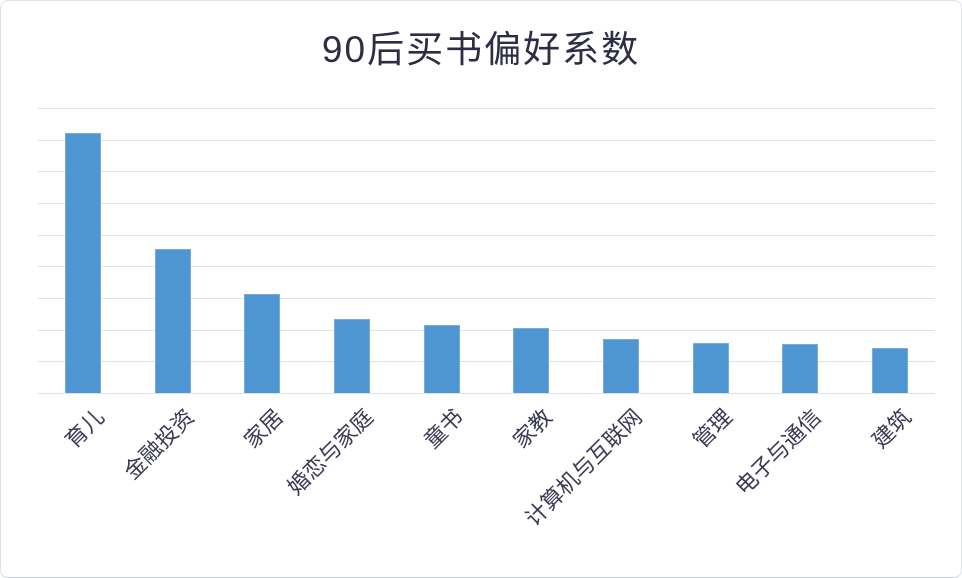  I want to click on x-axis-label-text: 建筑, so click(892, 429).